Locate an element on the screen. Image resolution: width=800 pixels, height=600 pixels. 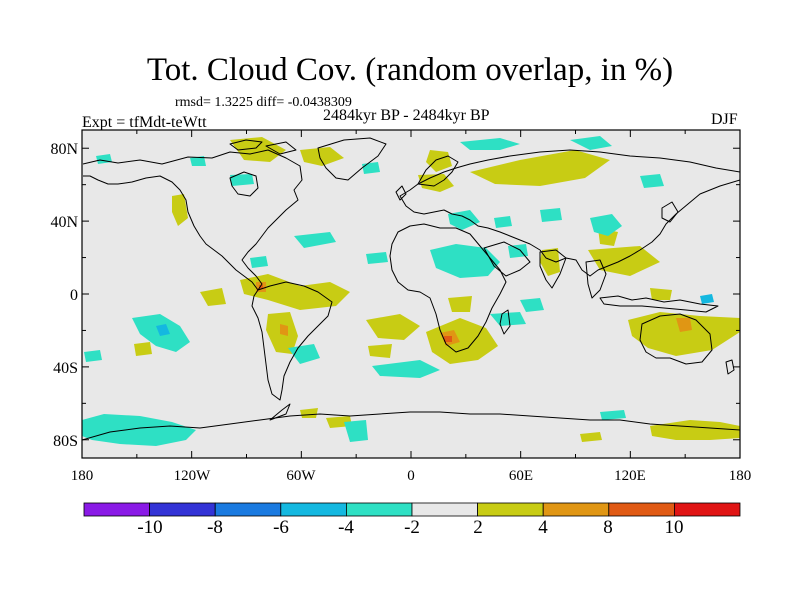
colorbar-label: -6 is located at coordinates (281, 527).